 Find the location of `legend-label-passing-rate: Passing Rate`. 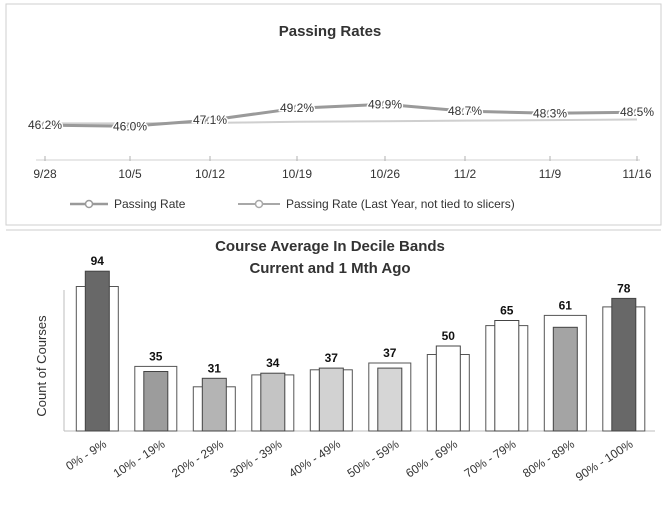

legend-label-passing-rate: Passing Rate is located at coordinates (150, 204).